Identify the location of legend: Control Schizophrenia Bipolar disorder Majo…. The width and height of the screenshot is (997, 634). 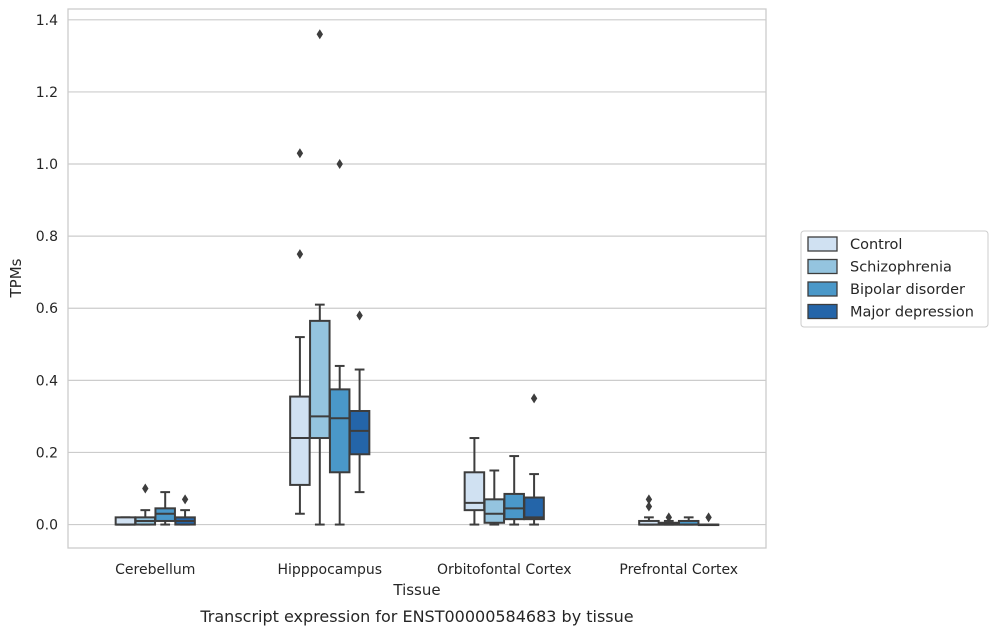
(894, 279).